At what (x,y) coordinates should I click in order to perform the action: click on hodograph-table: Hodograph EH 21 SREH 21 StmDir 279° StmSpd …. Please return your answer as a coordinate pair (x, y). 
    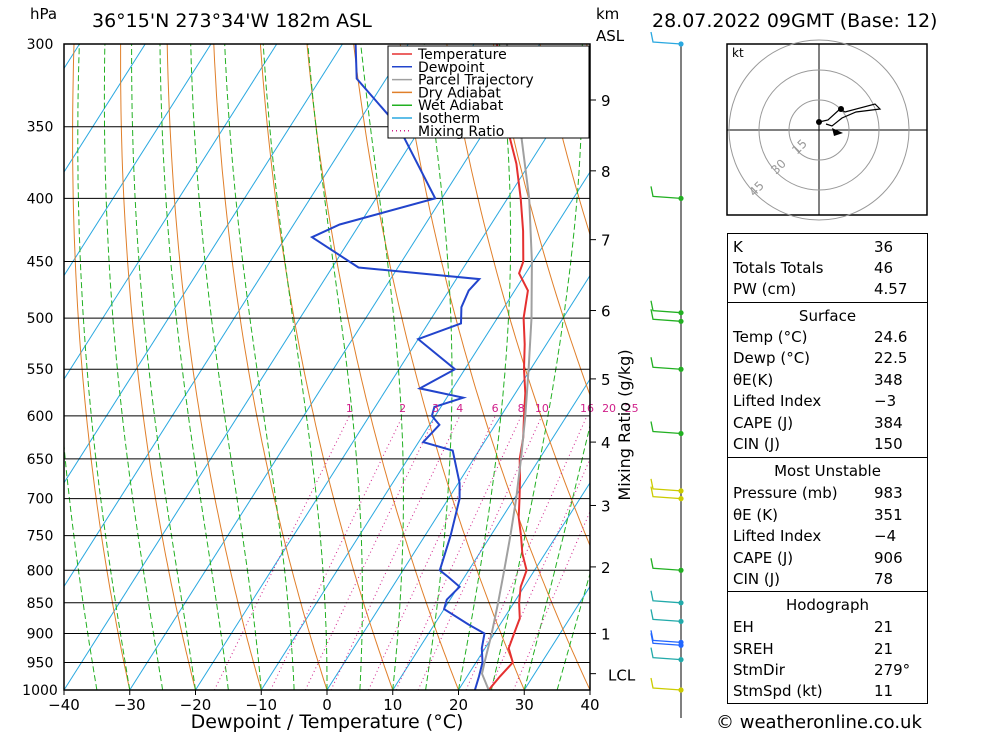
    Looking at the image, I should click on (827, 647).